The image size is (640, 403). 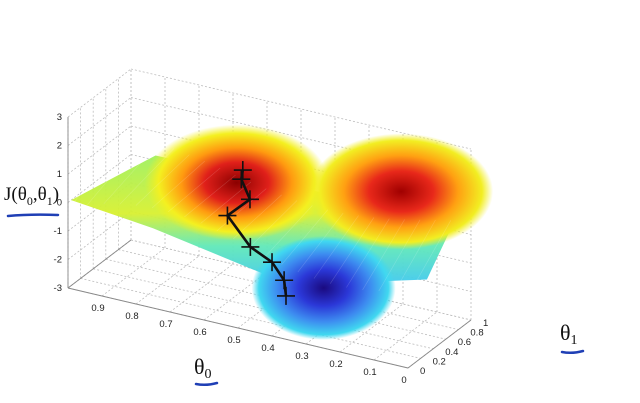 I want to click on y-tick-label: 0.6, so click(x=464, y=342).